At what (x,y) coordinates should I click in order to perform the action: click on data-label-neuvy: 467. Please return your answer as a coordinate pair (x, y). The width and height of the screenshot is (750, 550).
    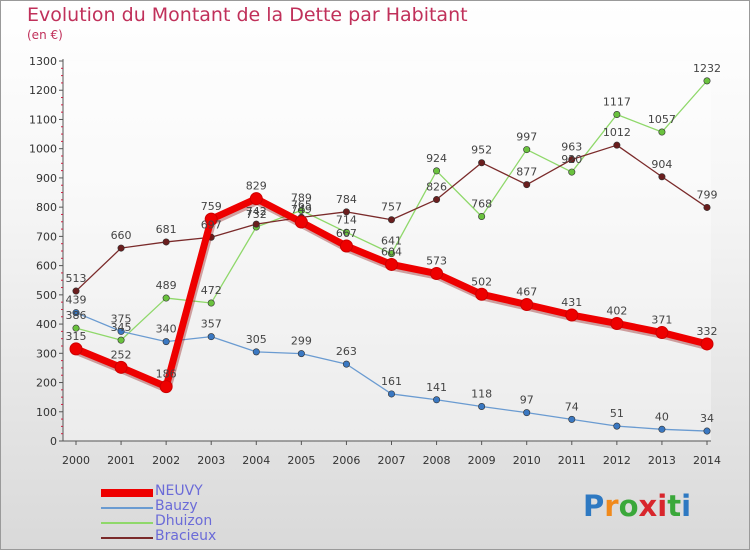
    Looking at the image, I should click on (526, 291).